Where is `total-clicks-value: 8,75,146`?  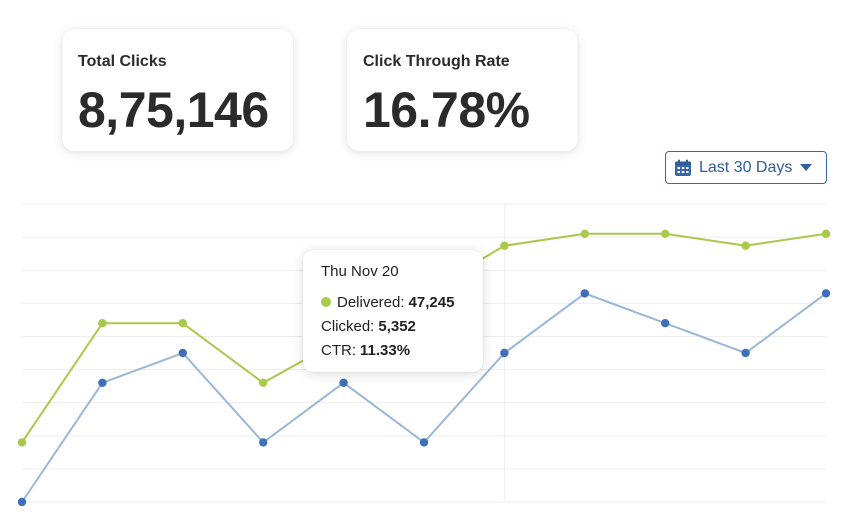
total-clicks-value: 8,75,146 is located at coordinates (173, 110).